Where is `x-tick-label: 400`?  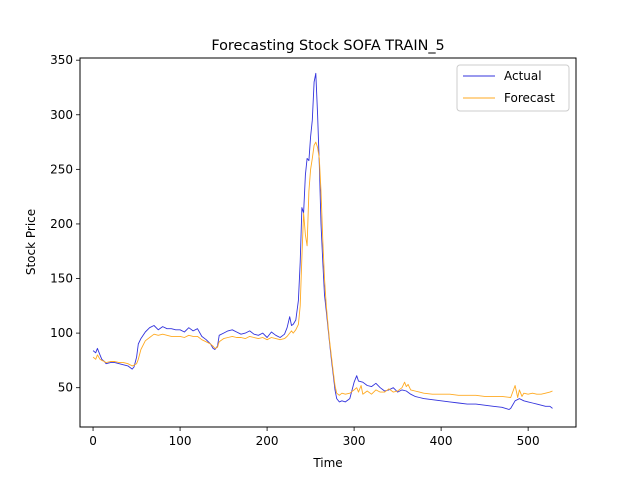
x-tick-label: 400 is located at coordinates (441, 441).